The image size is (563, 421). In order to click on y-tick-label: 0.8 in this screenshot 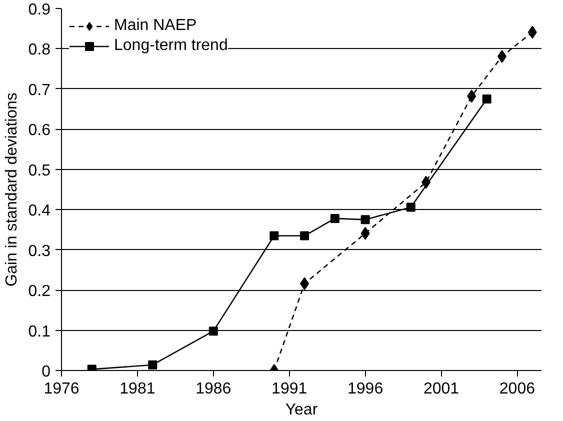, I will do `click(39, 50)`.